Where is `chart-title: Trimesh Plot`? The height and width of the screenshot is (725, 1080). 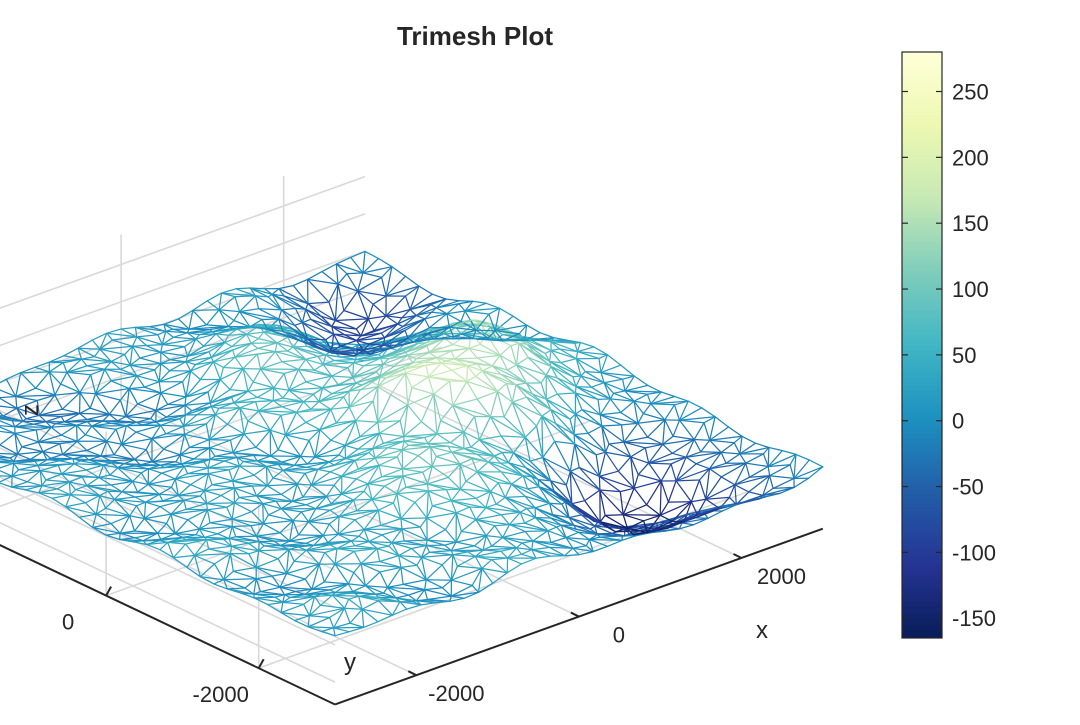
chart-title: Trimesh Plot is located at coordinates (475, 36).